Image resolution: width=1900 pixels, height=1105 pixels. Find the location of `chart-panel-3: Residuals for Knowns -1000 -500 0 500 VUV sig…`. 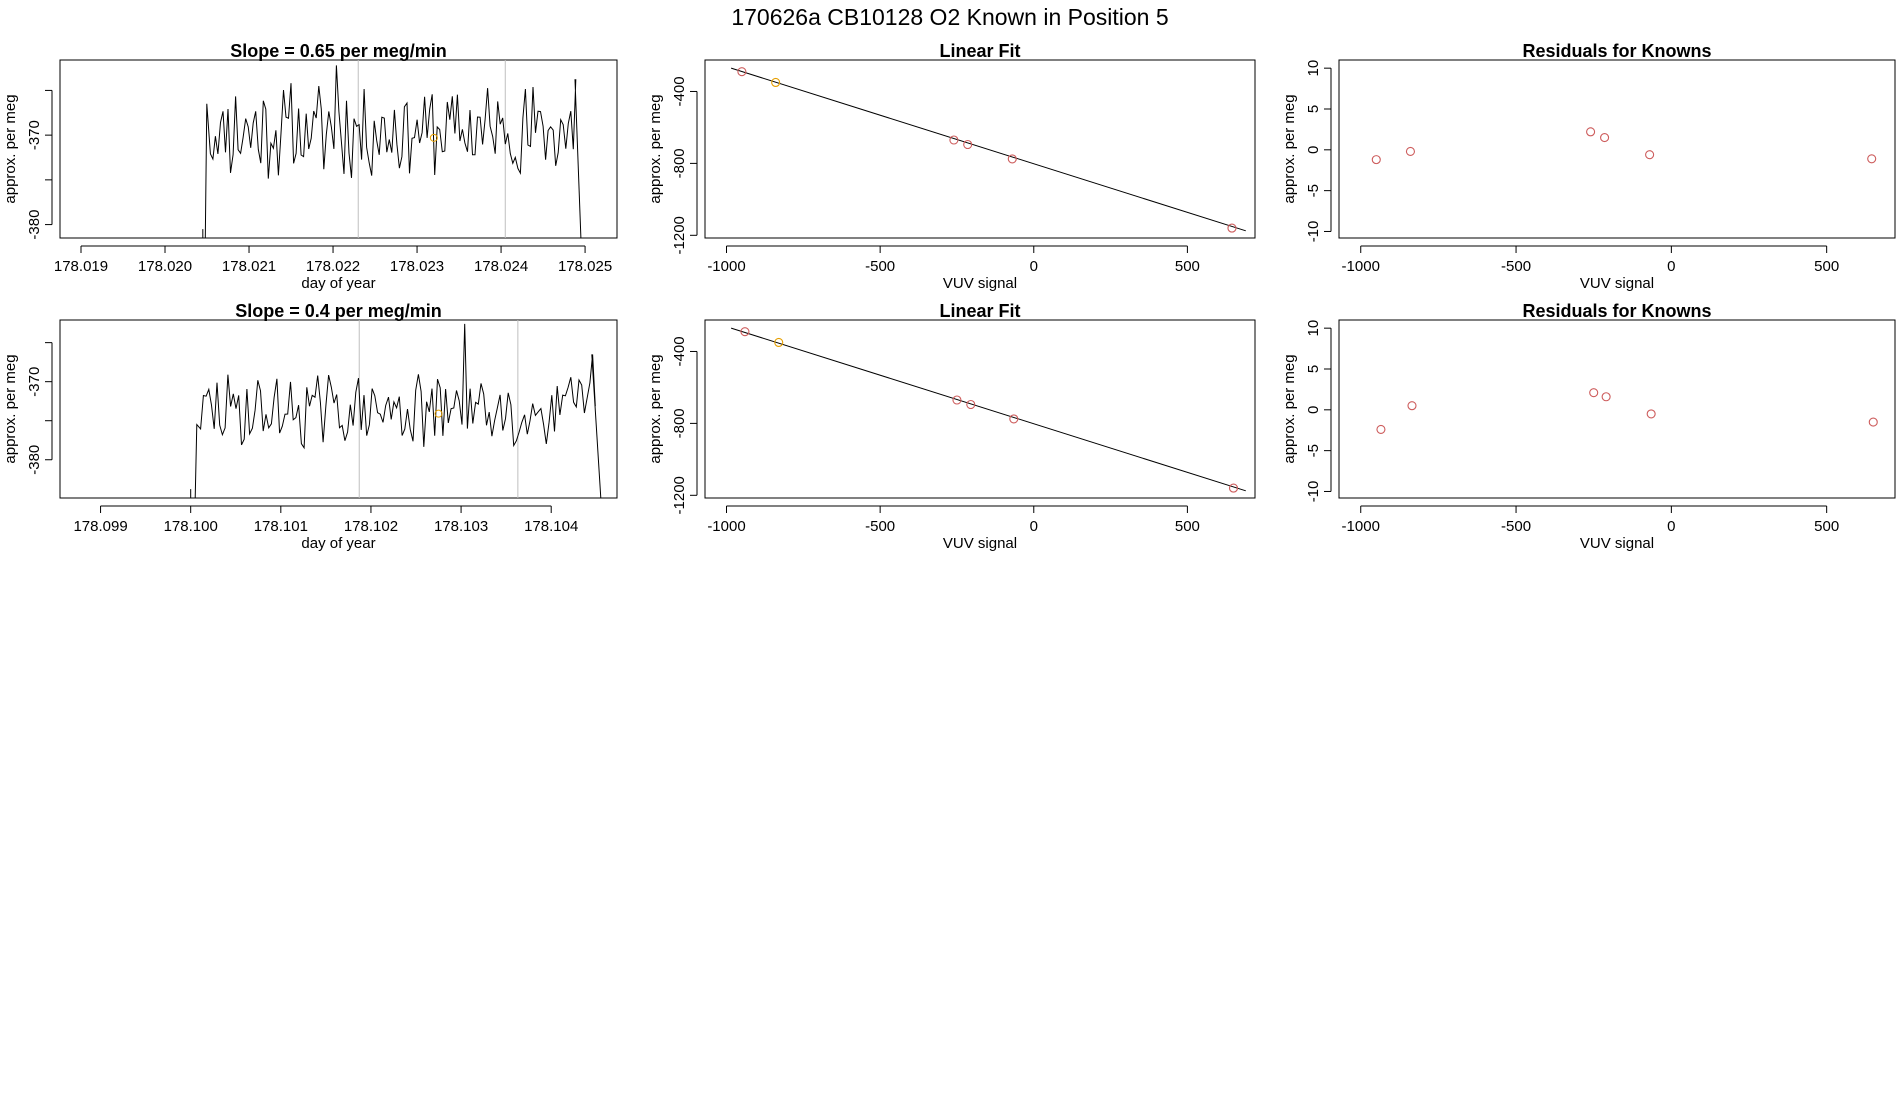

chart-panel-3: Residuals for Knowns -1000 -500 0 500 VUV sig… is located at coordinates (1588, 166).